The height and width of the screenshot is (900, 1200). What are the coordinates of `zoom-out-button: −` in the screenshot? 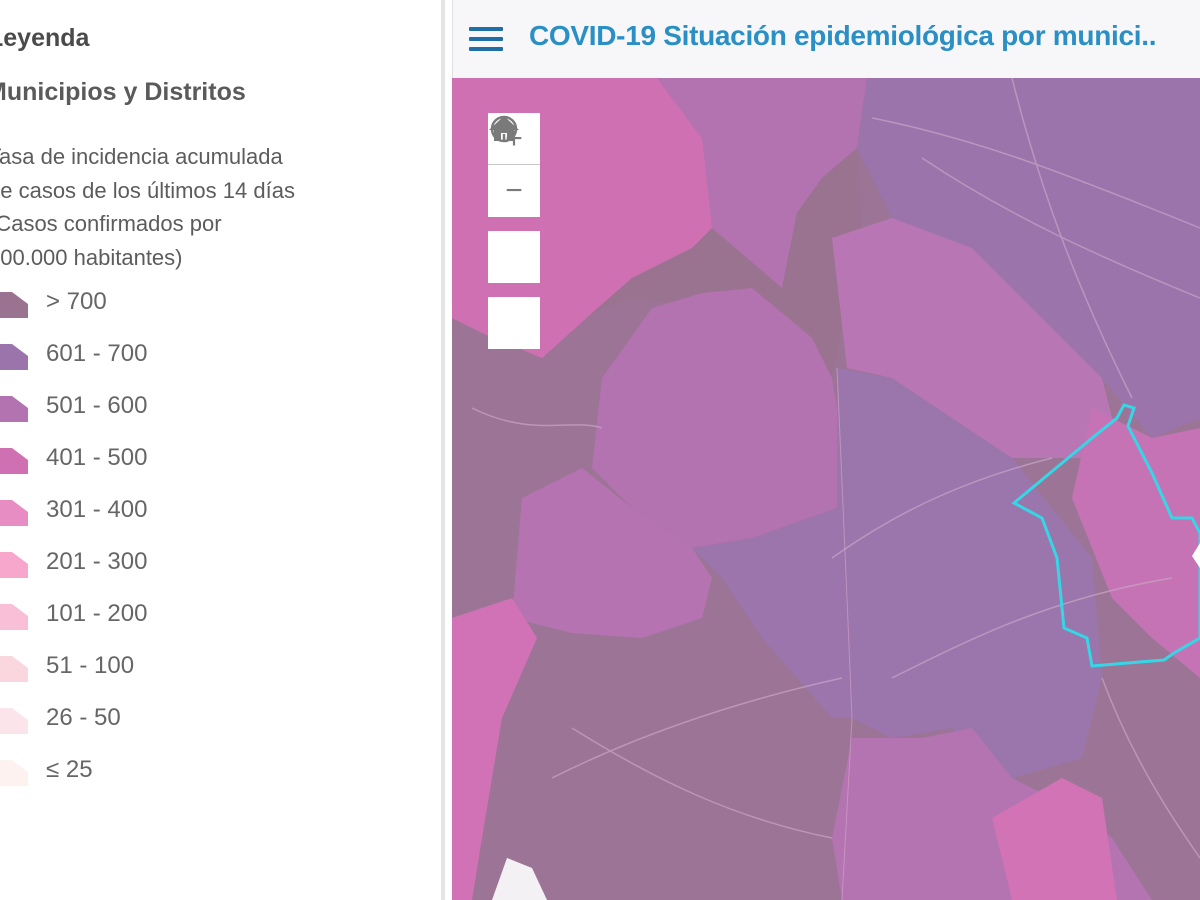 It's located at (514, 191).